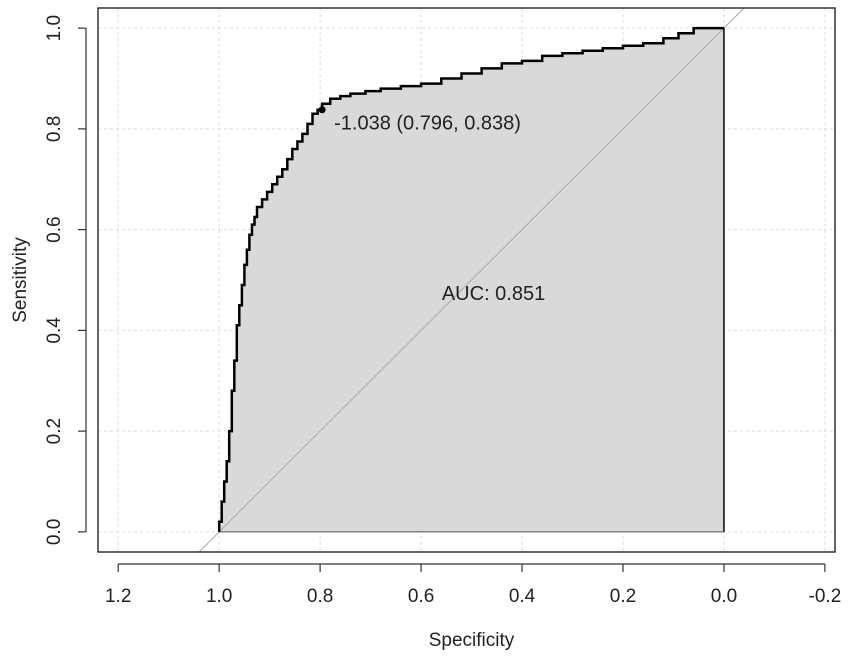 This screenshot has height=663, width=851. What do you see at coordinates (54, 532) in the screenshot?
I see `y-tick-label: 0.0` at bounding box center [54, 532].